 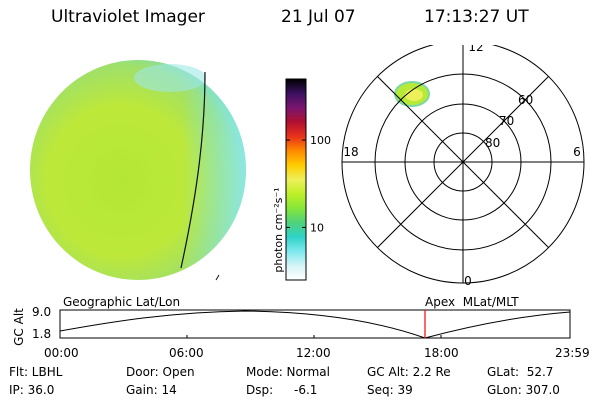 I want to click on info-glon: GLon: 307.0, so click(x=523, y=390).